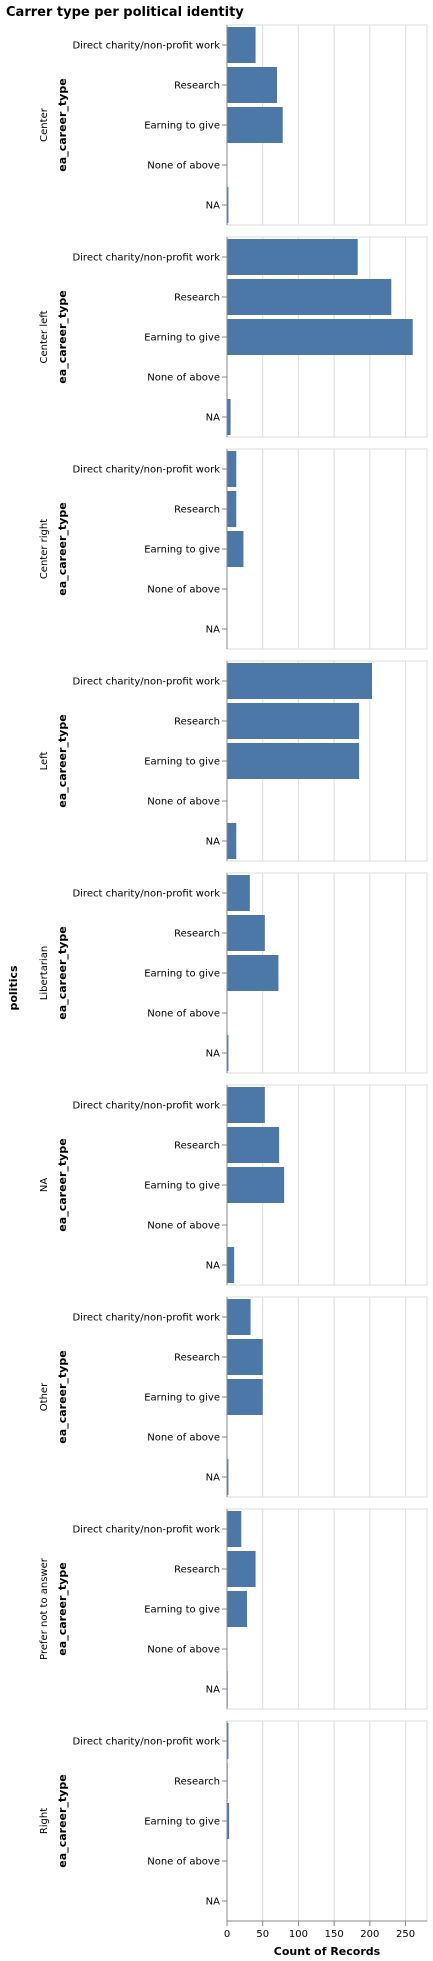 This screenshot has height=1961, width=433. What do you see at coordinates (13, 988) in the screenshot?
I see `row-field-title: politics` at bounding box center [13, 988].